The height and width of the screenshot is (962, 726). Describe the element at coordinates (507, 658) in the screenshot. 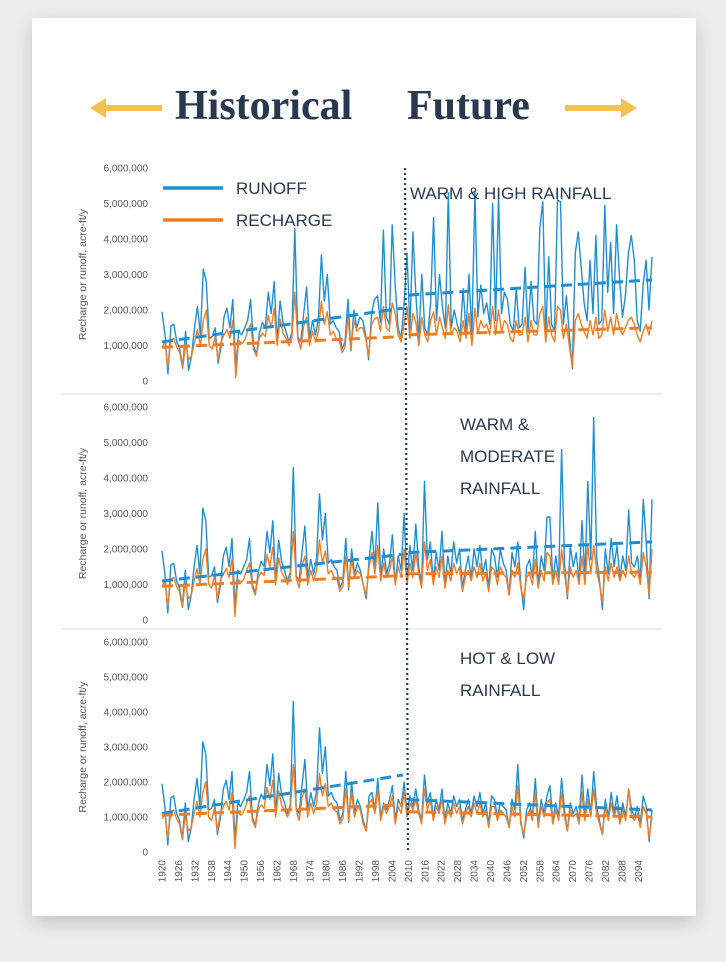

I see `scenario-label: HOT & LOW` at that location.